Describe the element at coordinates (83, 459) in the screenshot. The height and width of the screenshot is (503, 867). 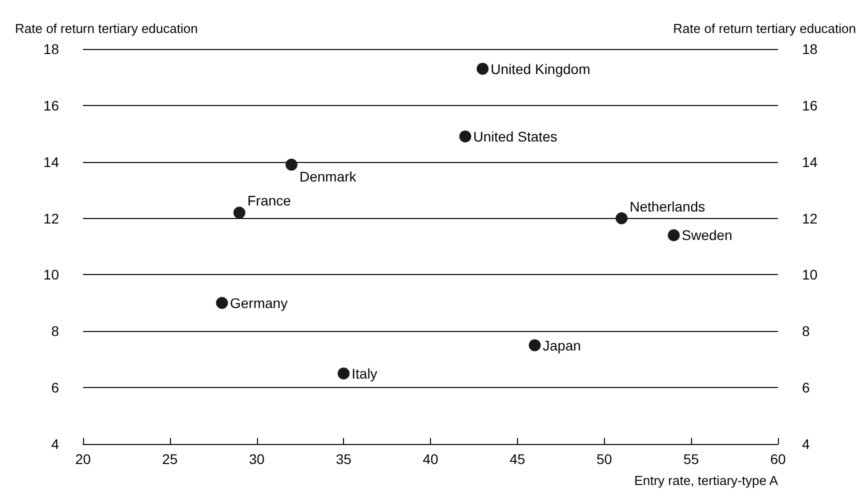
I see `x-tick-label: 20` at that location.